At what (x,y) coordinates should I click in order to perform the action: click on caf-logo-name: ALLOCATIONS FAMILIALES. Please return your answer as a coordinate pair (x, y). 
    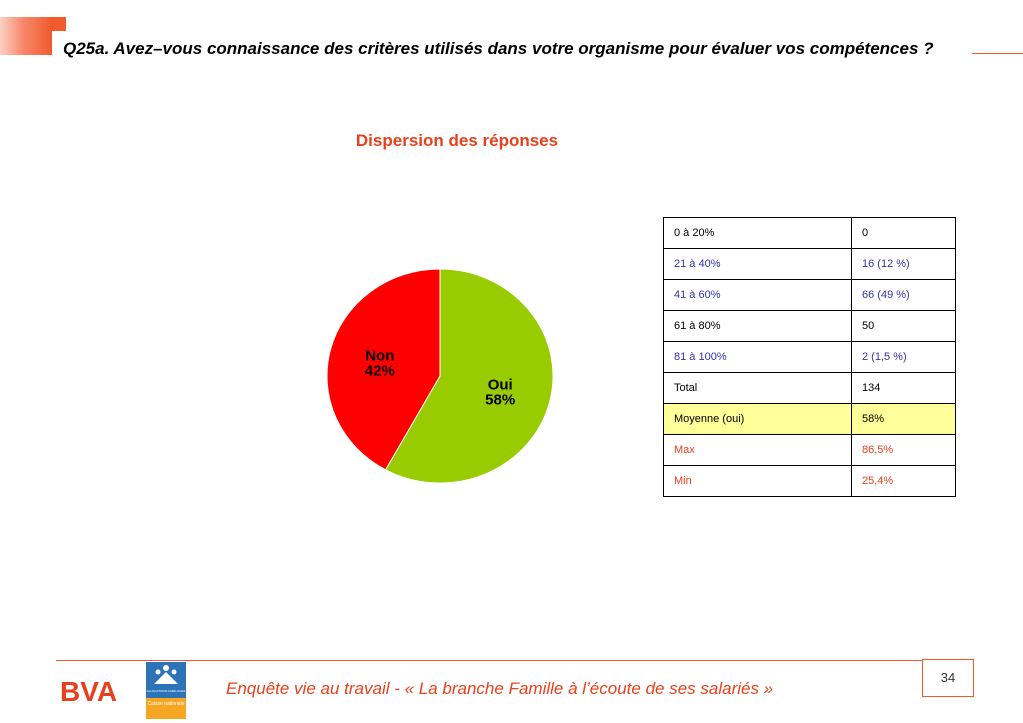
    Looking at the image, I should click on (166, 691).